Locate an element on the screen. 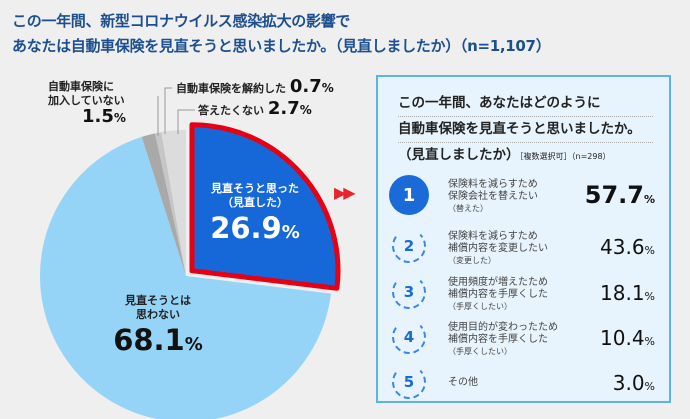  label-reviewed: 見直そうと思った （見直した） 26.9% is located at coordinates (255, 216).